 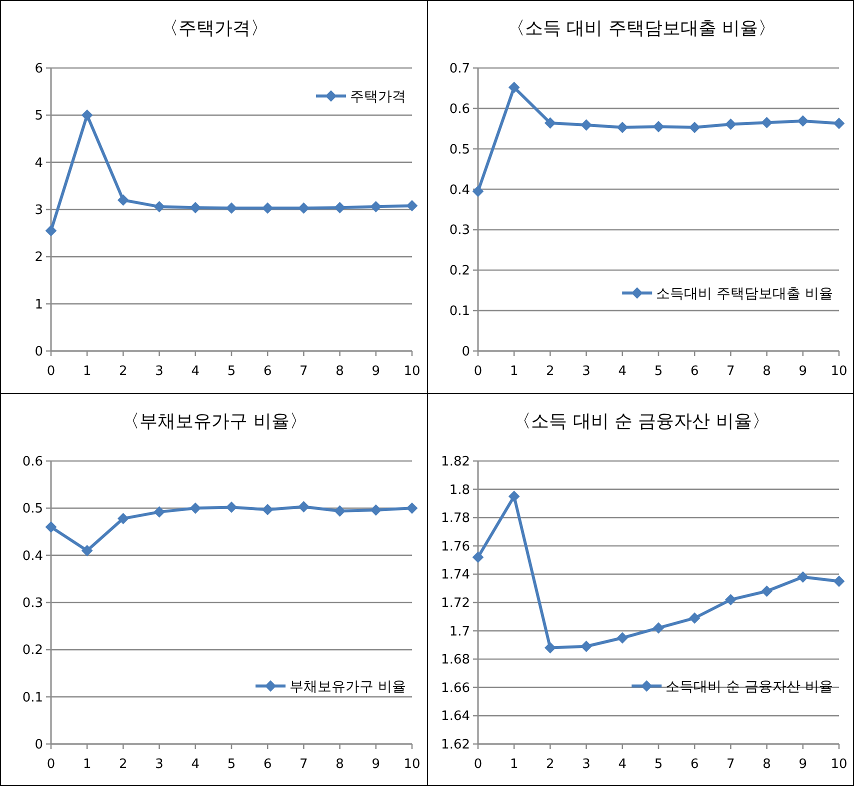 I want to click on y-tick-label: 2, so click(x=38, y=258).